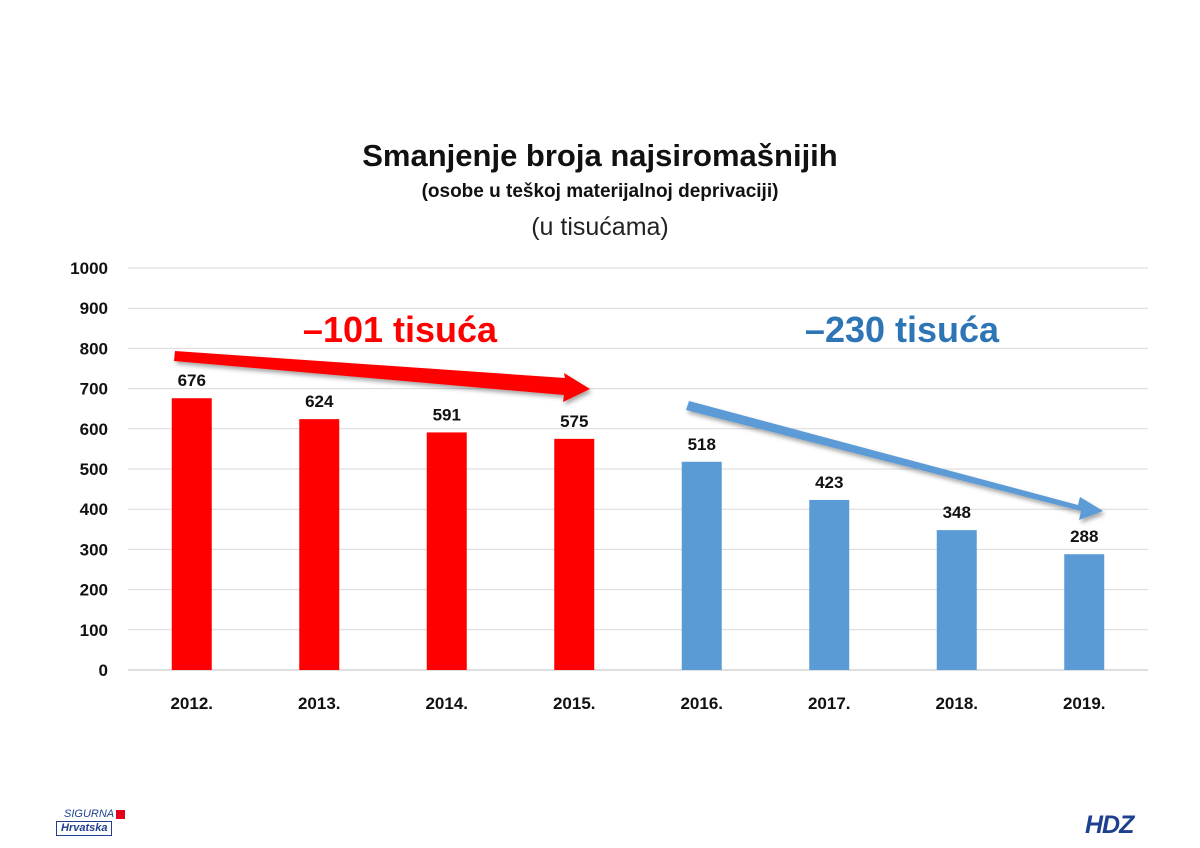  I want to click on bar-2012, so click(191, 534).